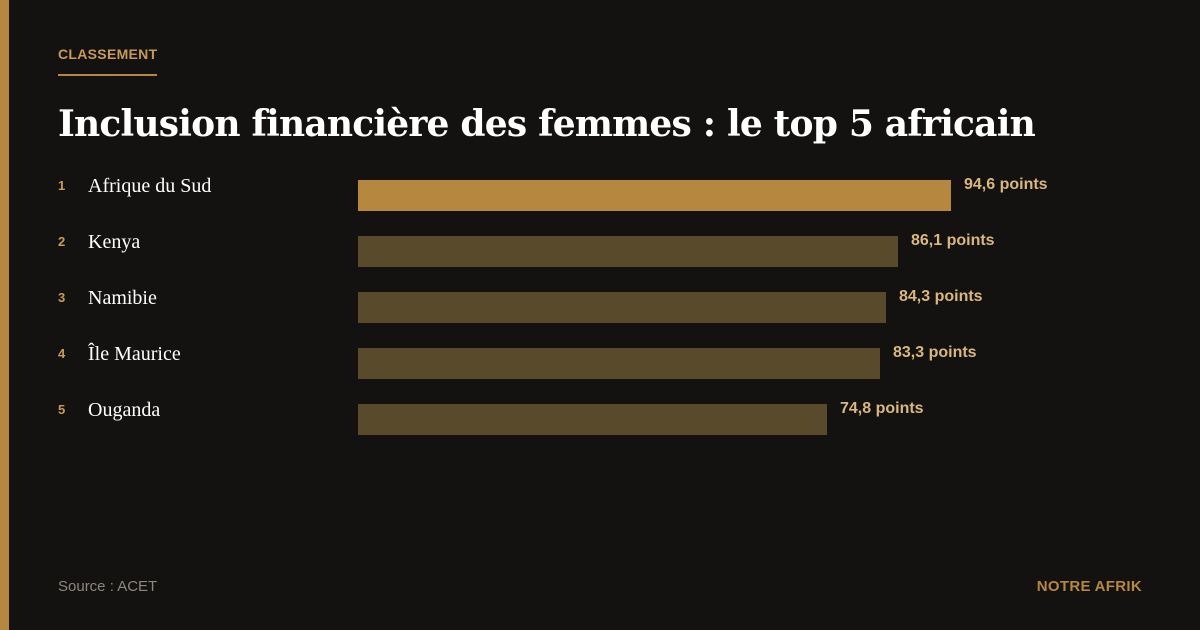 The image size is (1200, 630). I want to click on chart-row: 4 Île Maurice 83,3 points, so click(600, 364).